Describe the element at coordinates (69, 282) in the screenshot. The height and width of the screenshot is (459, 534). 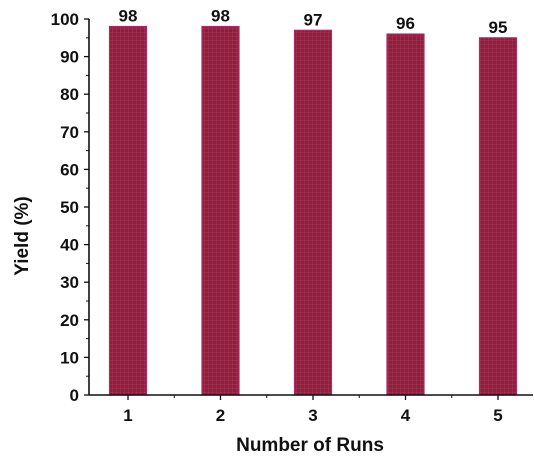
I see `y-tick-label-30: 30` at that location.